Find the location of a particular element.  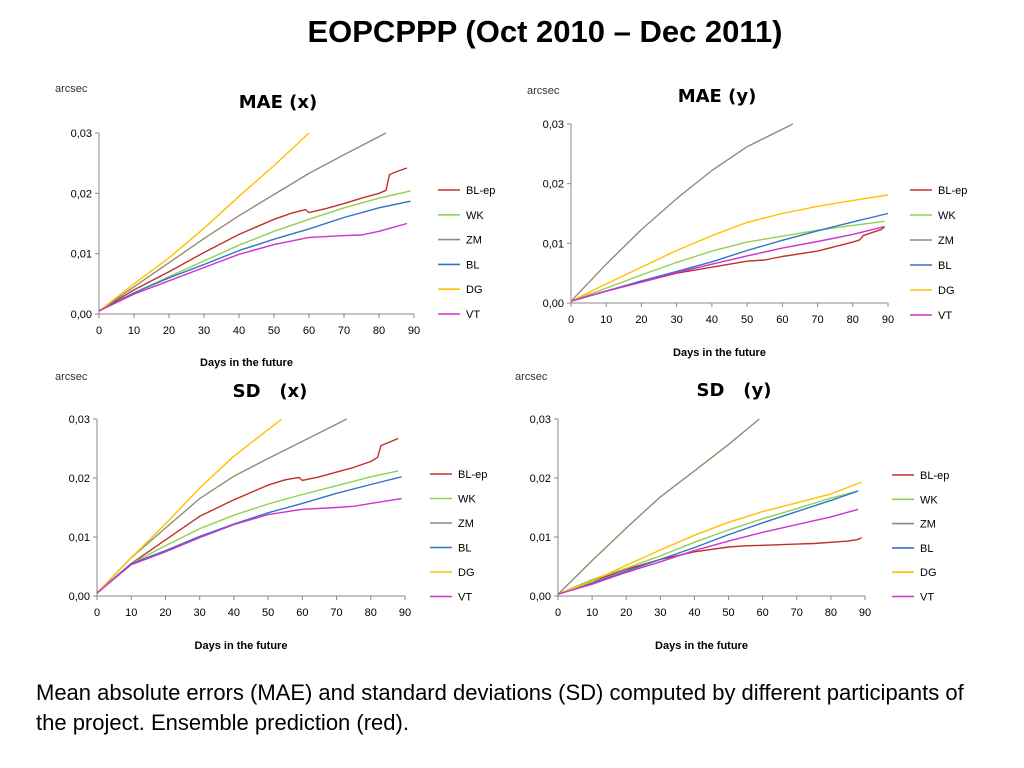

chart-title: MAE (x) is located at coordinates (278, 102).